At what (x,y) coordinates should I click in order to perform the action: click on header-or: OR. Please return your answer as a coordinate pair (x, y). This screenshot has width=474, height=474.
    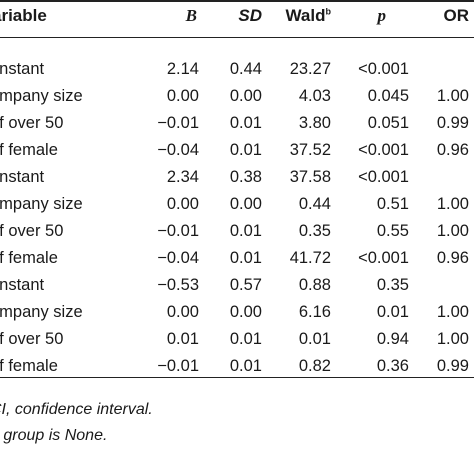
    Looking at the image, I should click on (456, 15).